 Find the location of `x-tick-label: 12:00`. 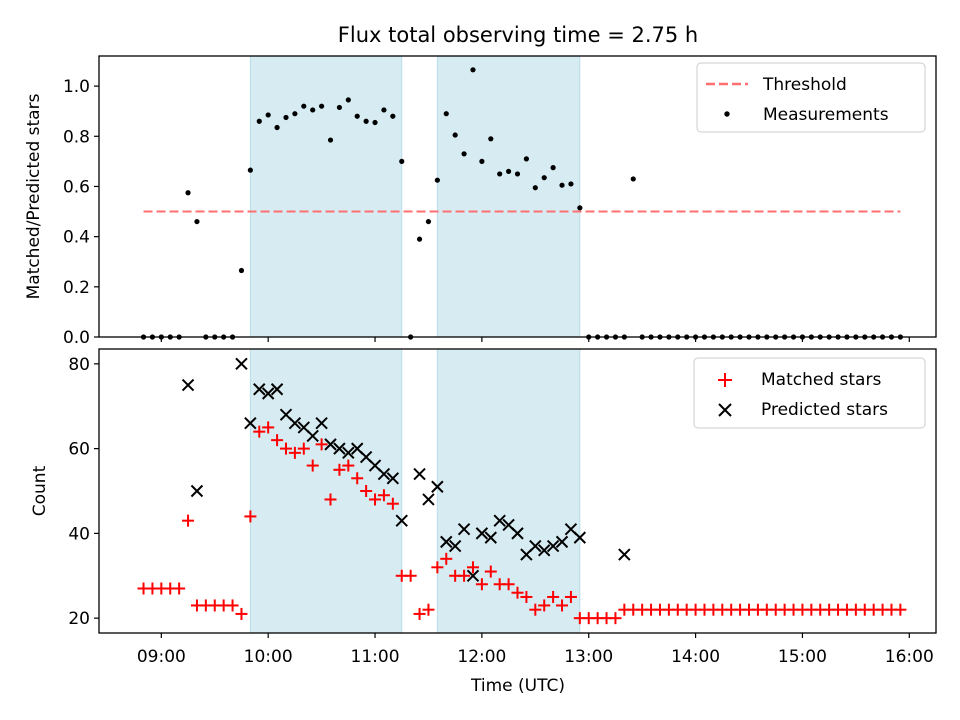

x-tick-label: 12:00 is located at coordinates (481, 657).